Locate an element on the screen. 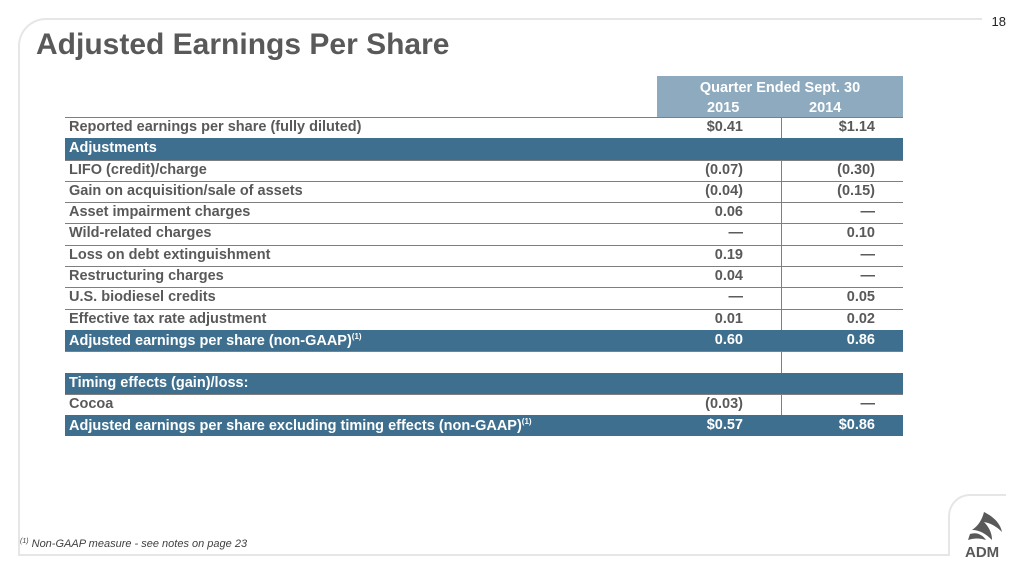 The height and width of the screenshot is (576, 1024). row-label: Timing effects (gain)/loss: is located at coordinates (158, 383).